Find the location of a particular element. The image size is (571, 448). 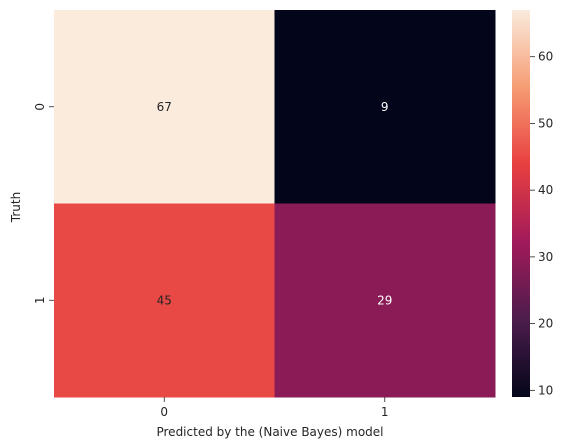

y-tick-label: 1 is located at coordinates (40, 300).